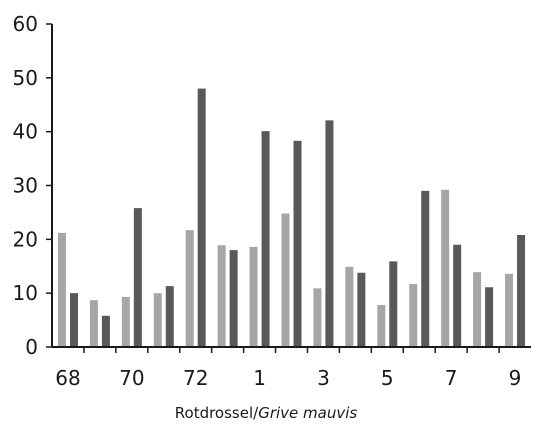  What do you see at coordinates (25, 186) in the screenshot?
I see `y-tick-label: 30` at bounding box center [25, 186].